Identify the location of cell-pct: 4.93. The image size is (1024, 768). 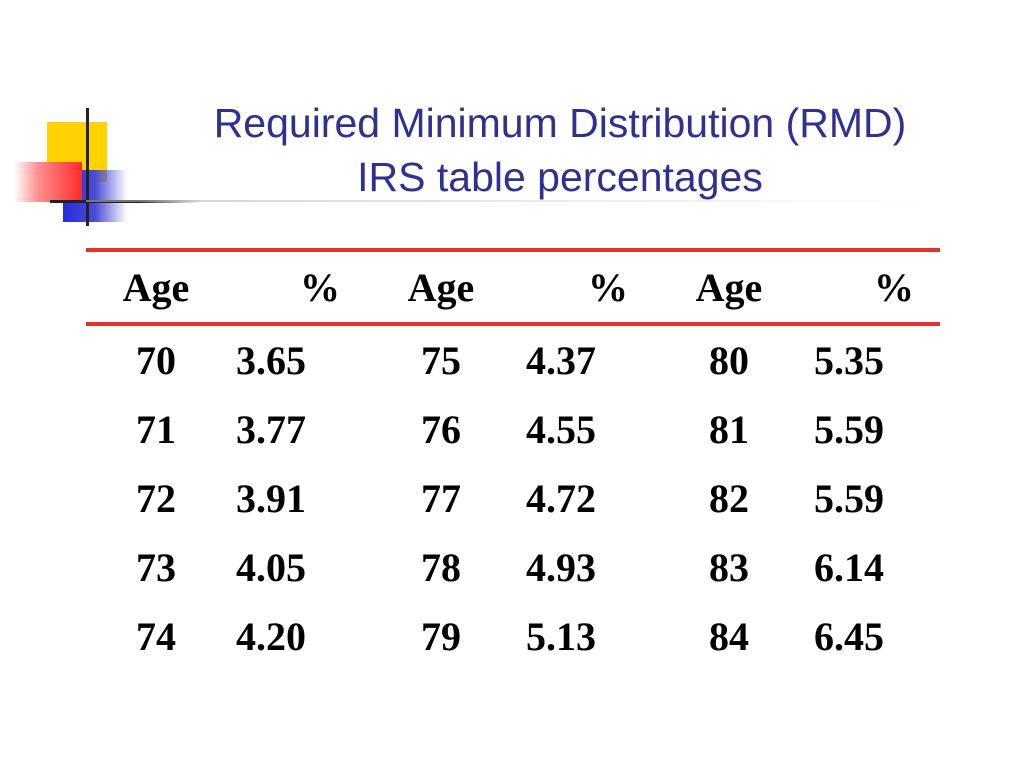
(561, 567).